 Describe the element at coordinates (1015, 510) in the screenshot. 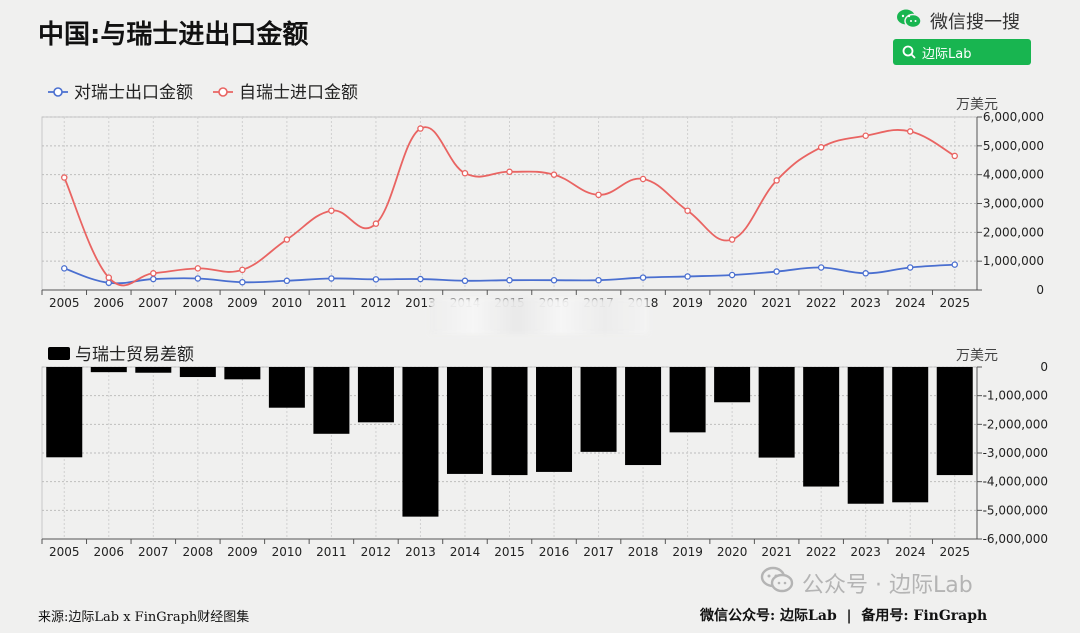

I see `y-tick-label: -5,000,000` at that location.